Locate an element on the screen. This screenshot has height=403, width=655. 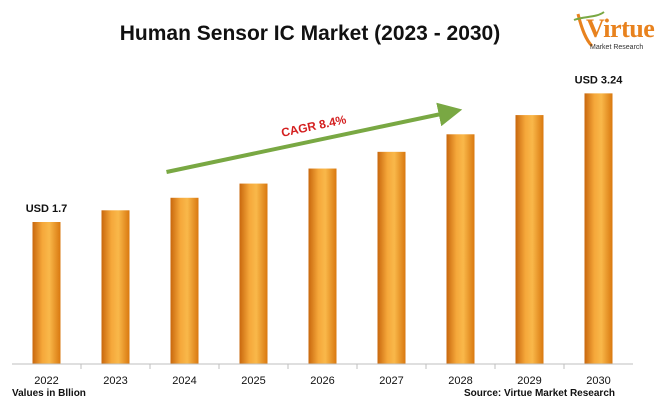
bar-2025 is located at coordinates (253, 273).